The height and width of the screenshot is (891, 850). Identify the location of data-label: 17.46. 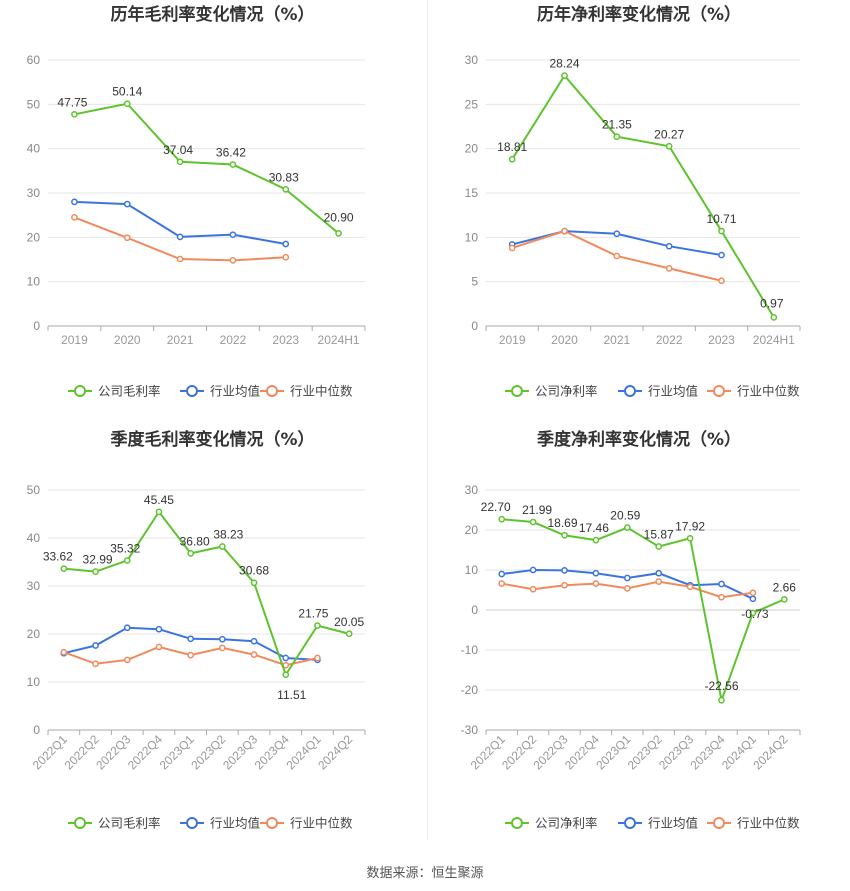
(594, 528).